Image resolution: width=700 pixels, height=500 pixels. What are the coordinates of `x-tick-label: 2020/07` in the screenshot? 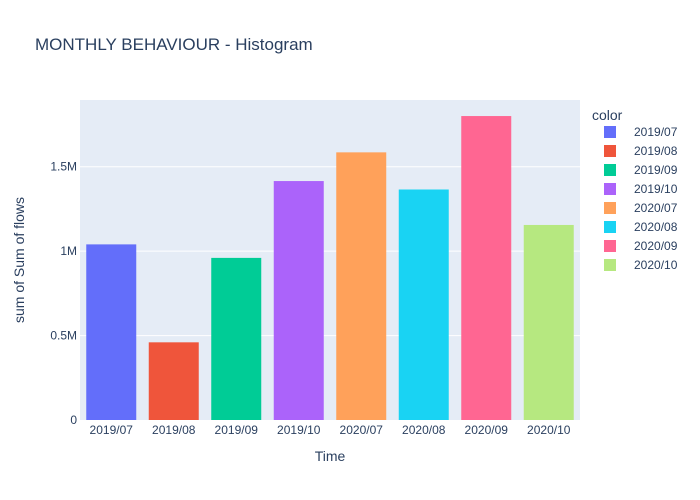 It's located at (362, 430).